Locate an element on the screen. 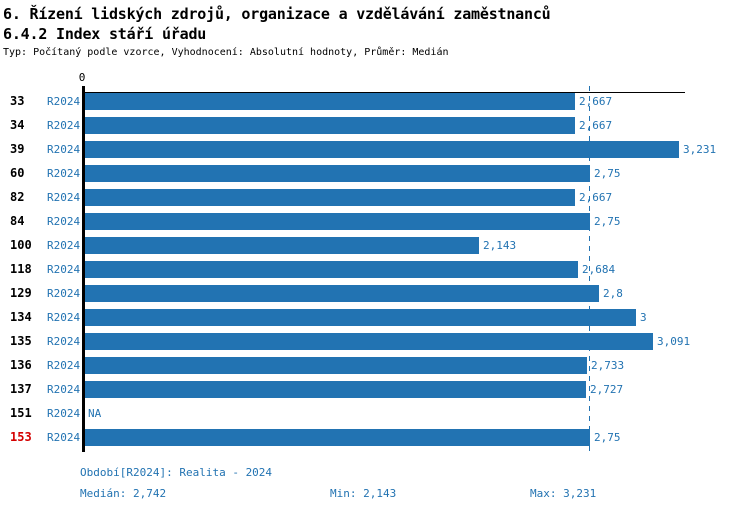  chart-row: 153 R2024 2,75 is located at coordinates (375, 437).